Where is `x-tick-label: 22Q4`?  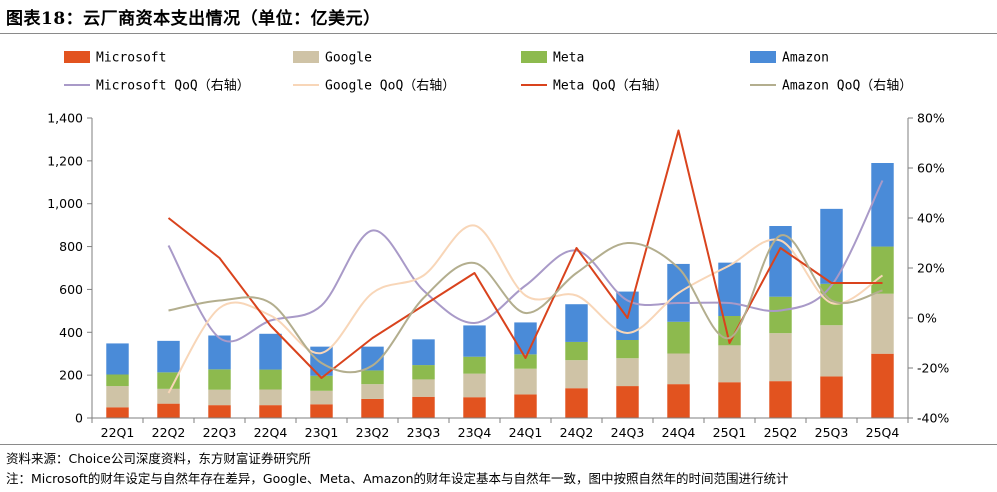
x-tick-label: 22Q4 is located at coordinates (271, 432).